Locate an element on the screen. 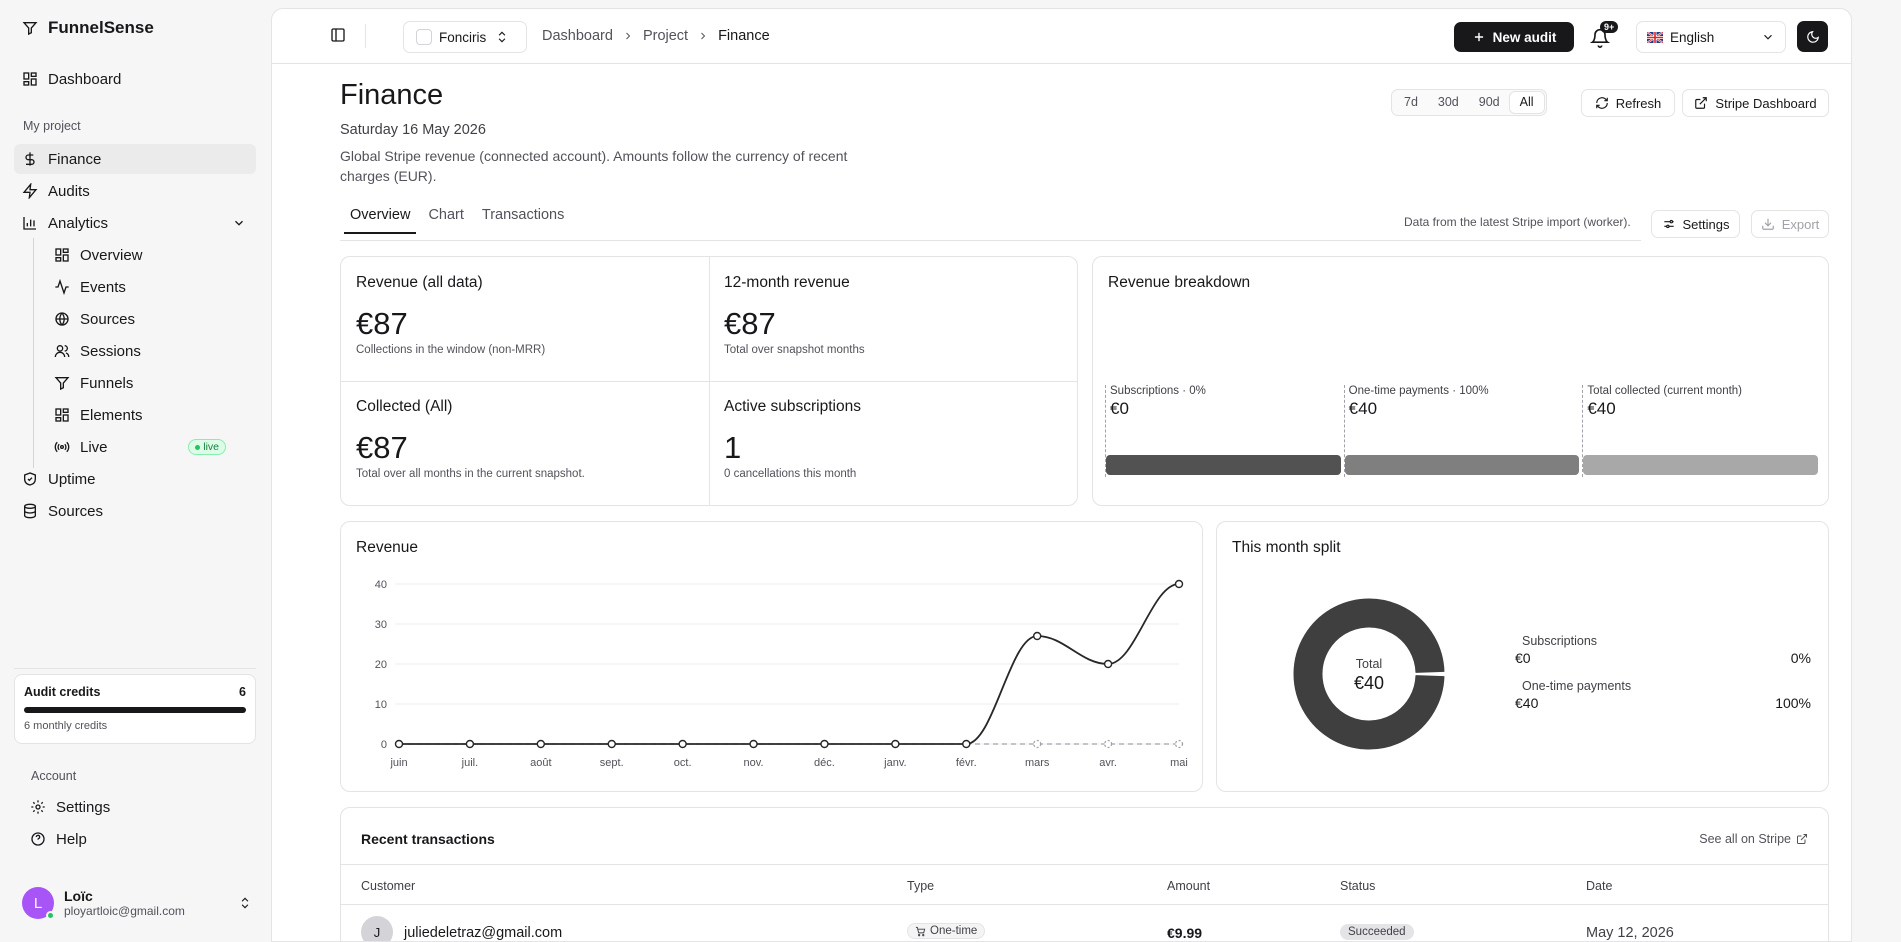  group-label-project: My project is located at coordinates (52, 126).